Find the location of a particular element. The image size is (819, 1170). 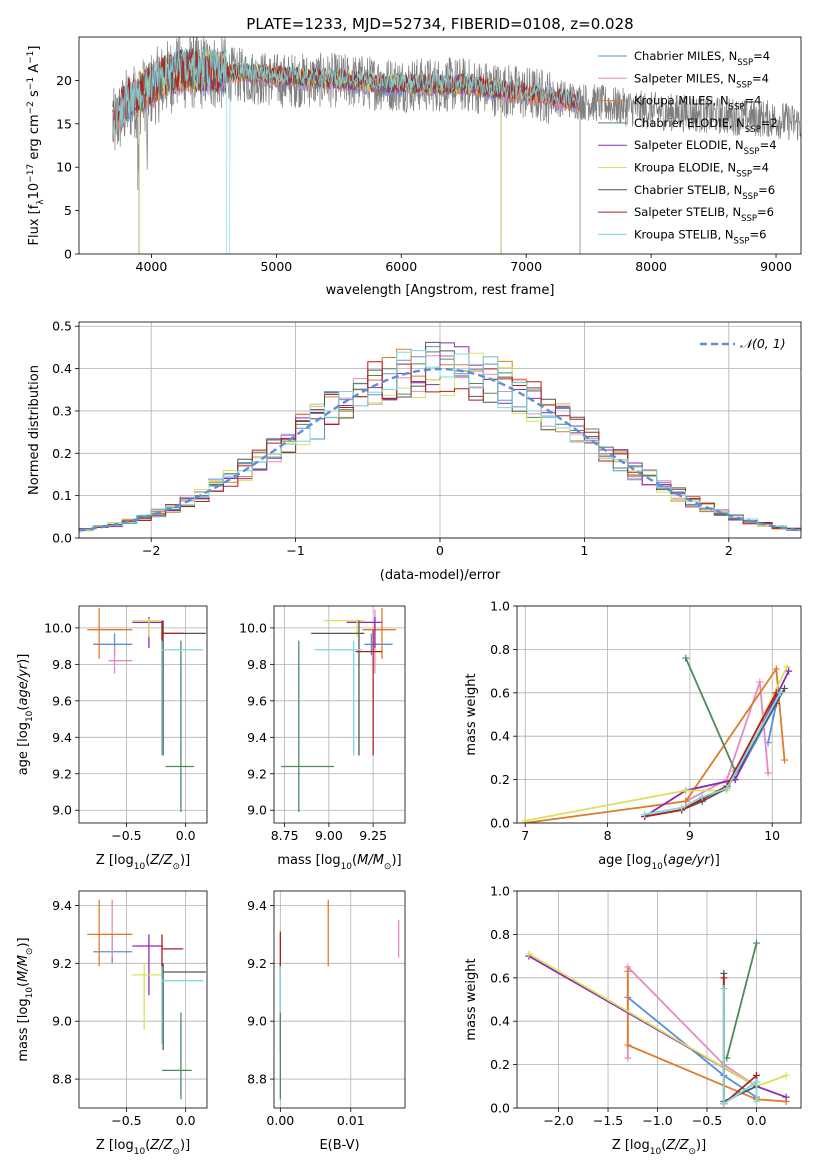

age_vs_mass-y-tick-label: 9.6 is located at coordinates (257, 700).